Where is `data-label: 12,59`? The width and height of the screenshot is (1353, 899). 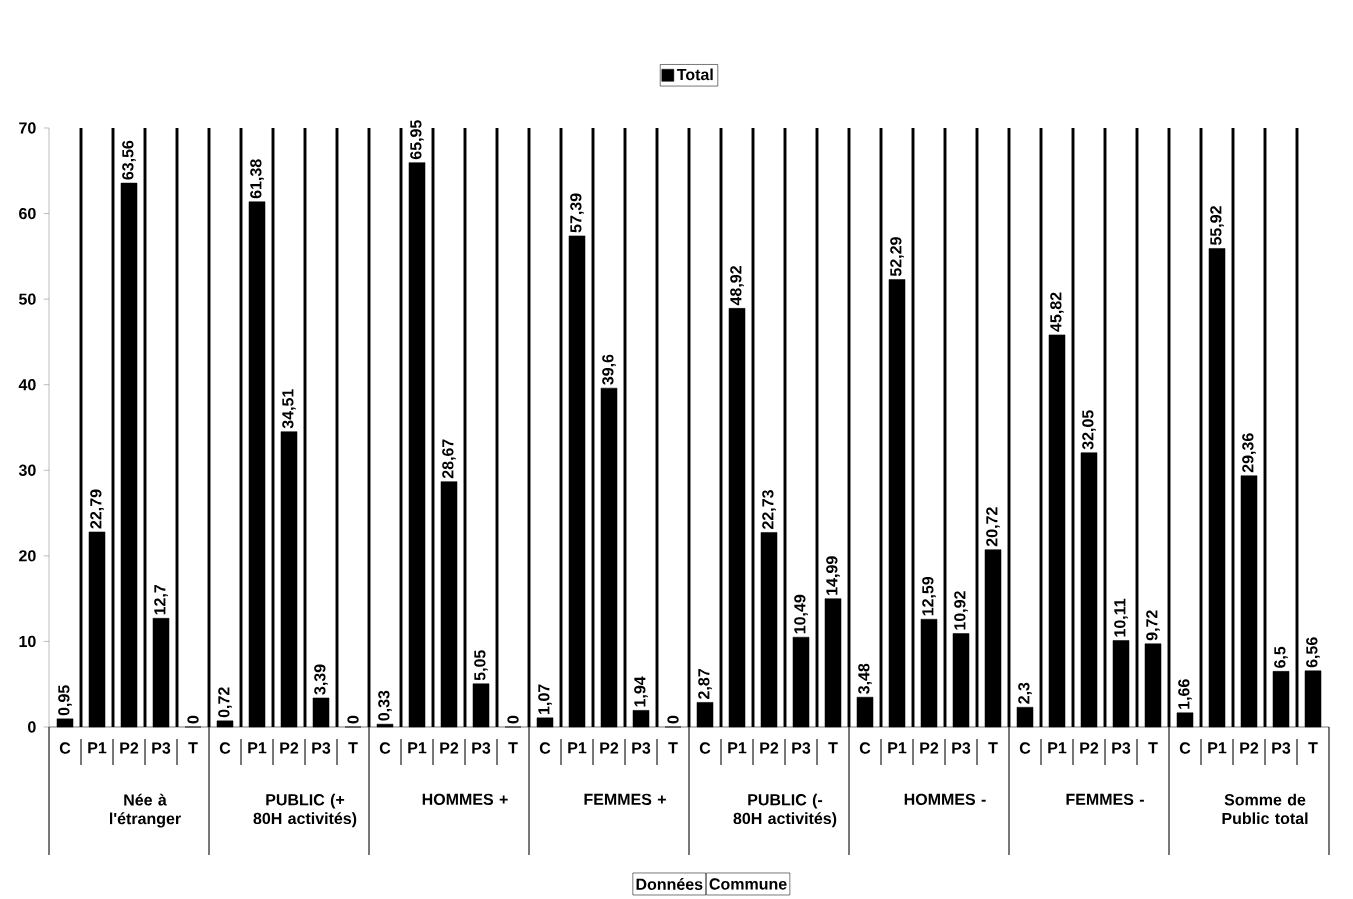
data-label: 12,59 is located at coordinates (929, 596).